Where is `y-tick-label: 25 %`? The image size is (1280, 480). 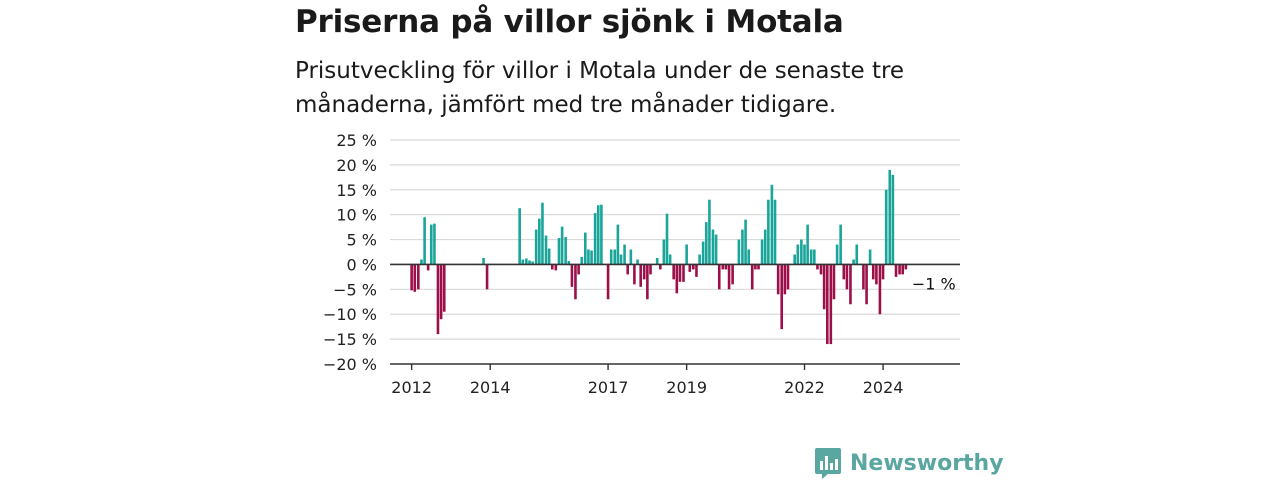 y-tick-label: 25 % is located at coordinates (356, 140).